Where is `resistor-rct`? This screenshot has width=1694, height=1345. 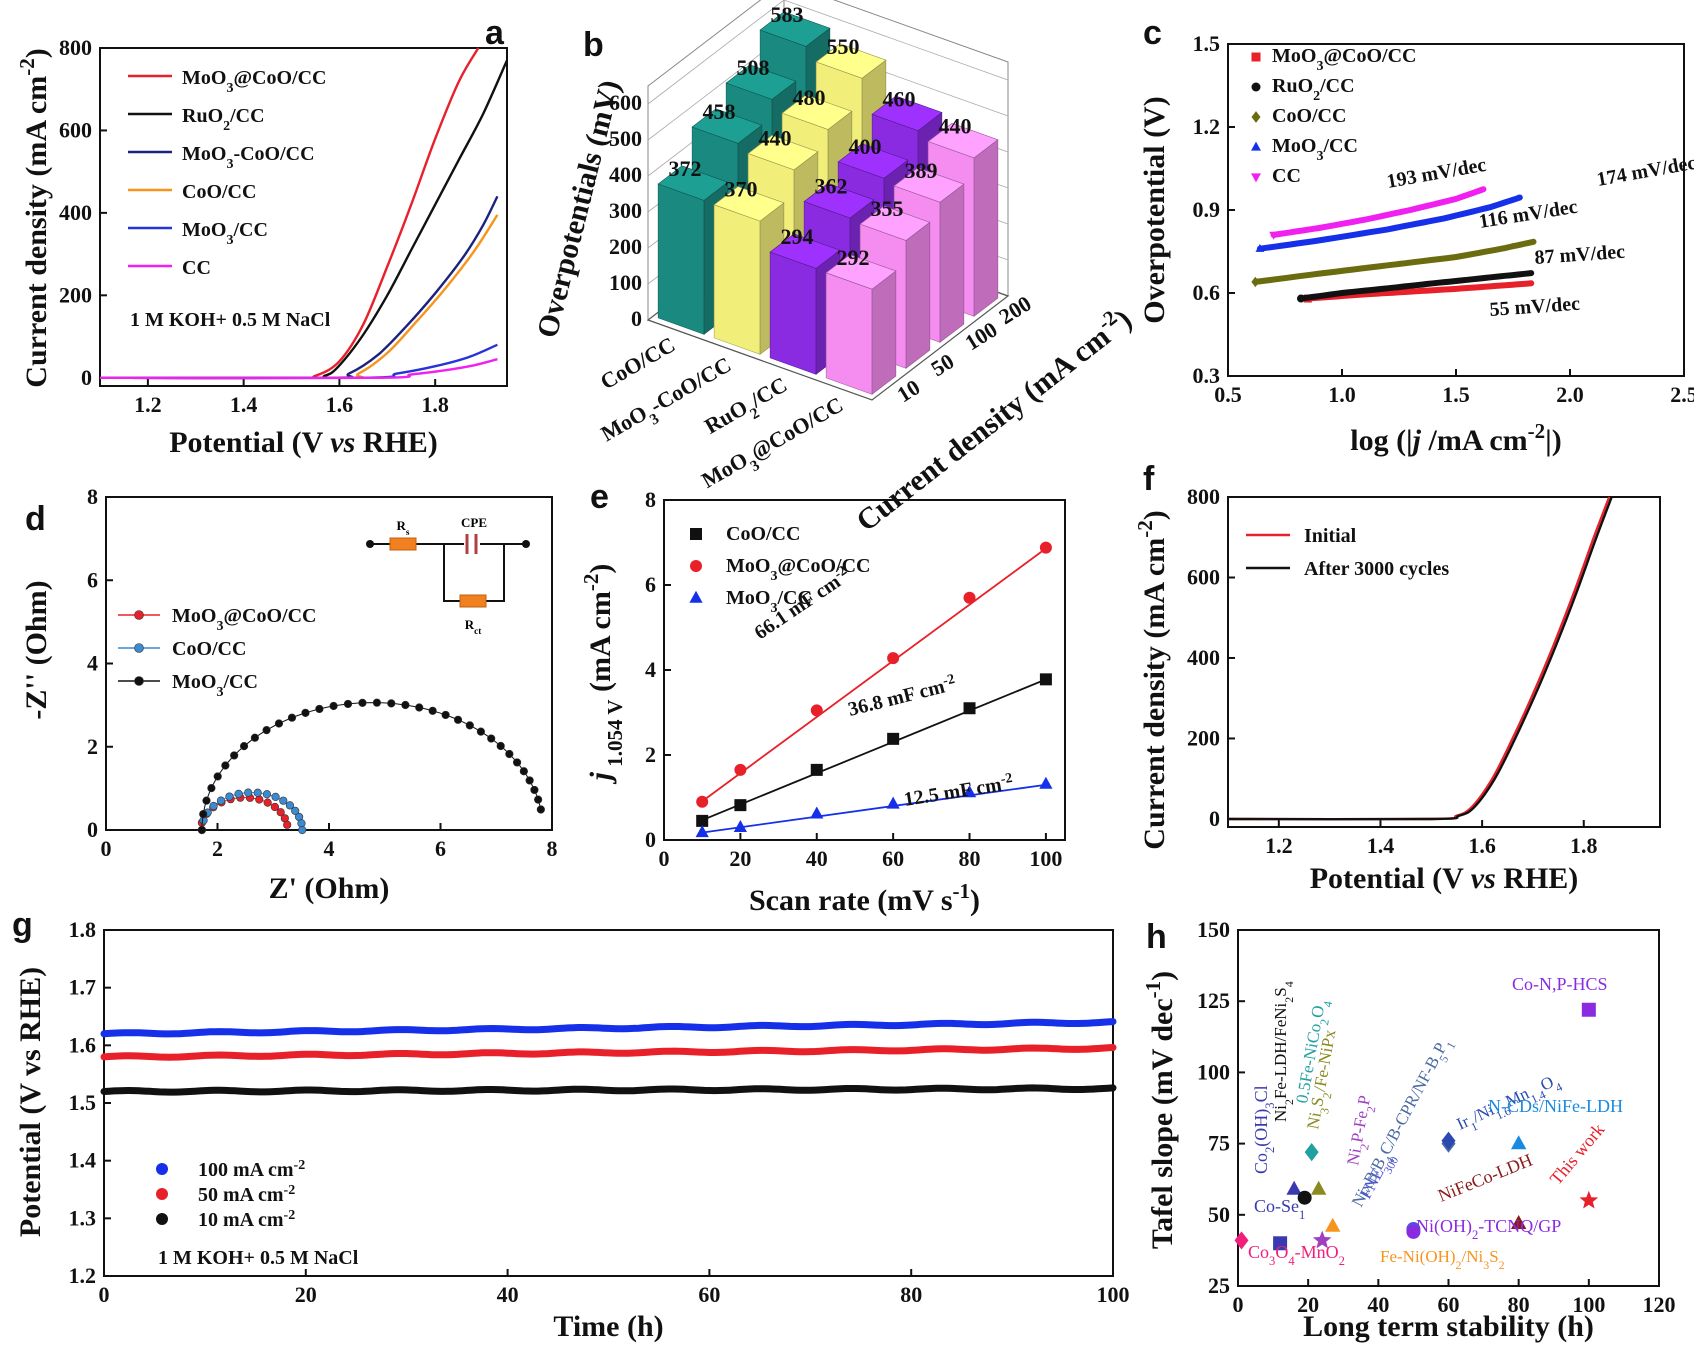 resistor-rct is located at coordinates (473, 601).